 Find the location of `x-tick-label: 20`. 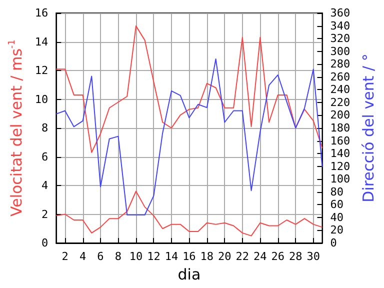

x-tick-label: 20 is located at coordinates (225, 256).